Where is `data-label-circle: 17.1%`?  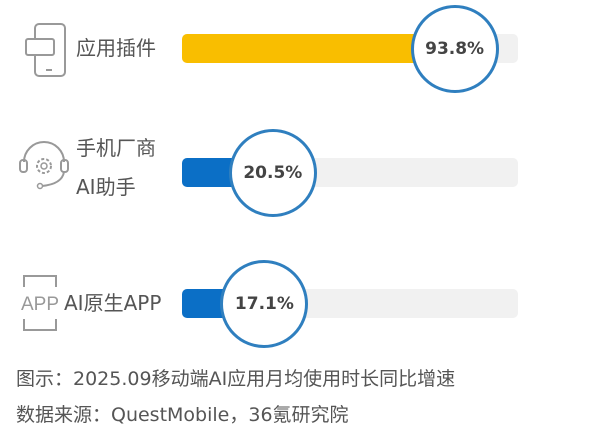 data-label-circle: 17.1% is located at coordinates (264, 304).